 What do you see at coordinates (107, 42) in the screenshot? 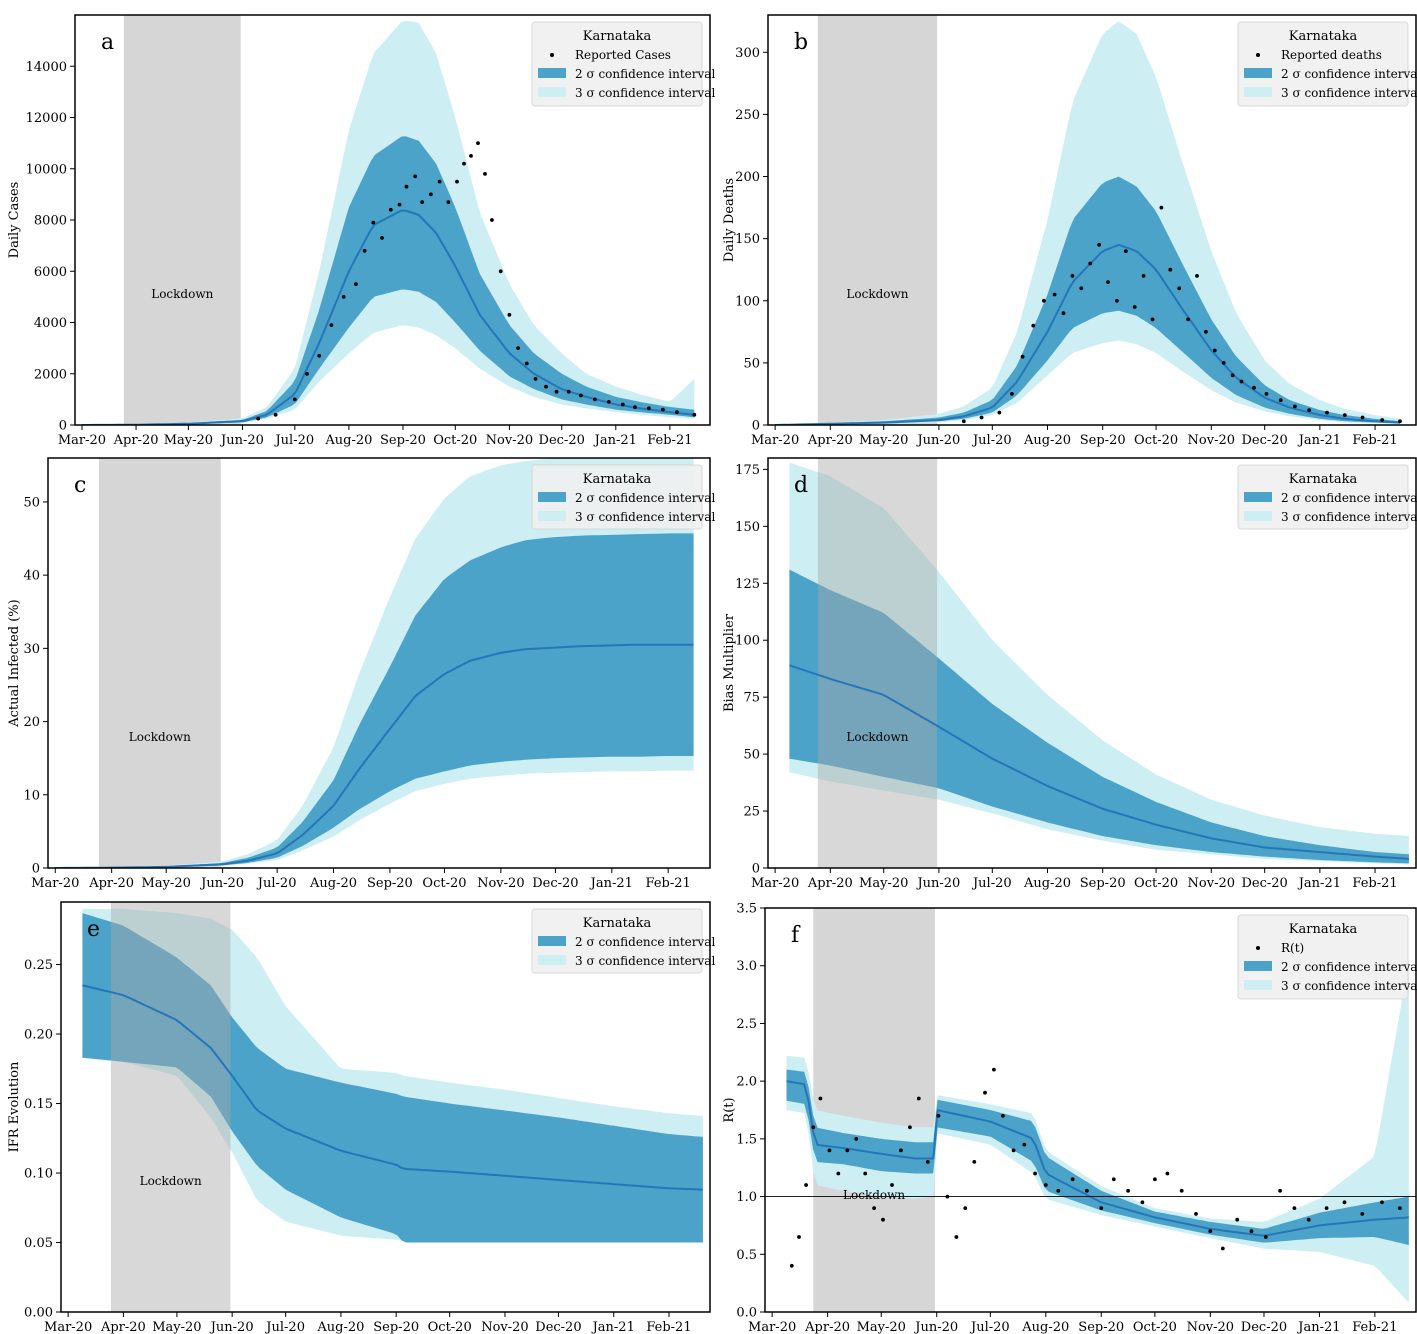
I see `panel-letter: a` at bounding box center [107, 42].